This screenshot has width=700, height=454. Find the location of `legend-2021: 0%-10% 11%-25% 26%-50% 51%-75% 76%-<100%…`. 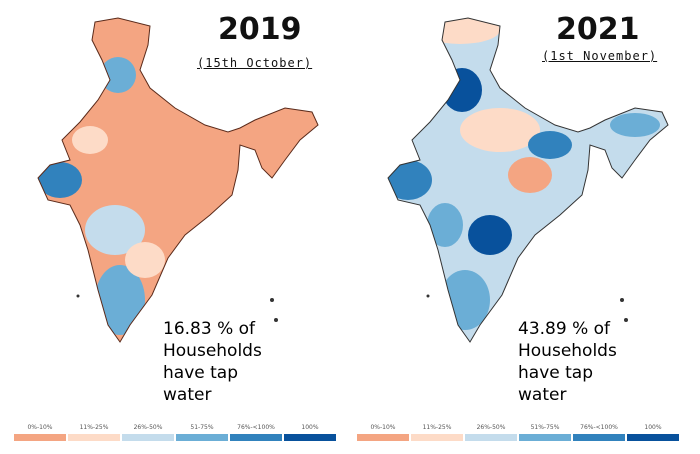

legend-2021: 0%-10% 11%-25% 26%-50% 51%-75% 76%-<100%… is located at coordinates (518, 432).